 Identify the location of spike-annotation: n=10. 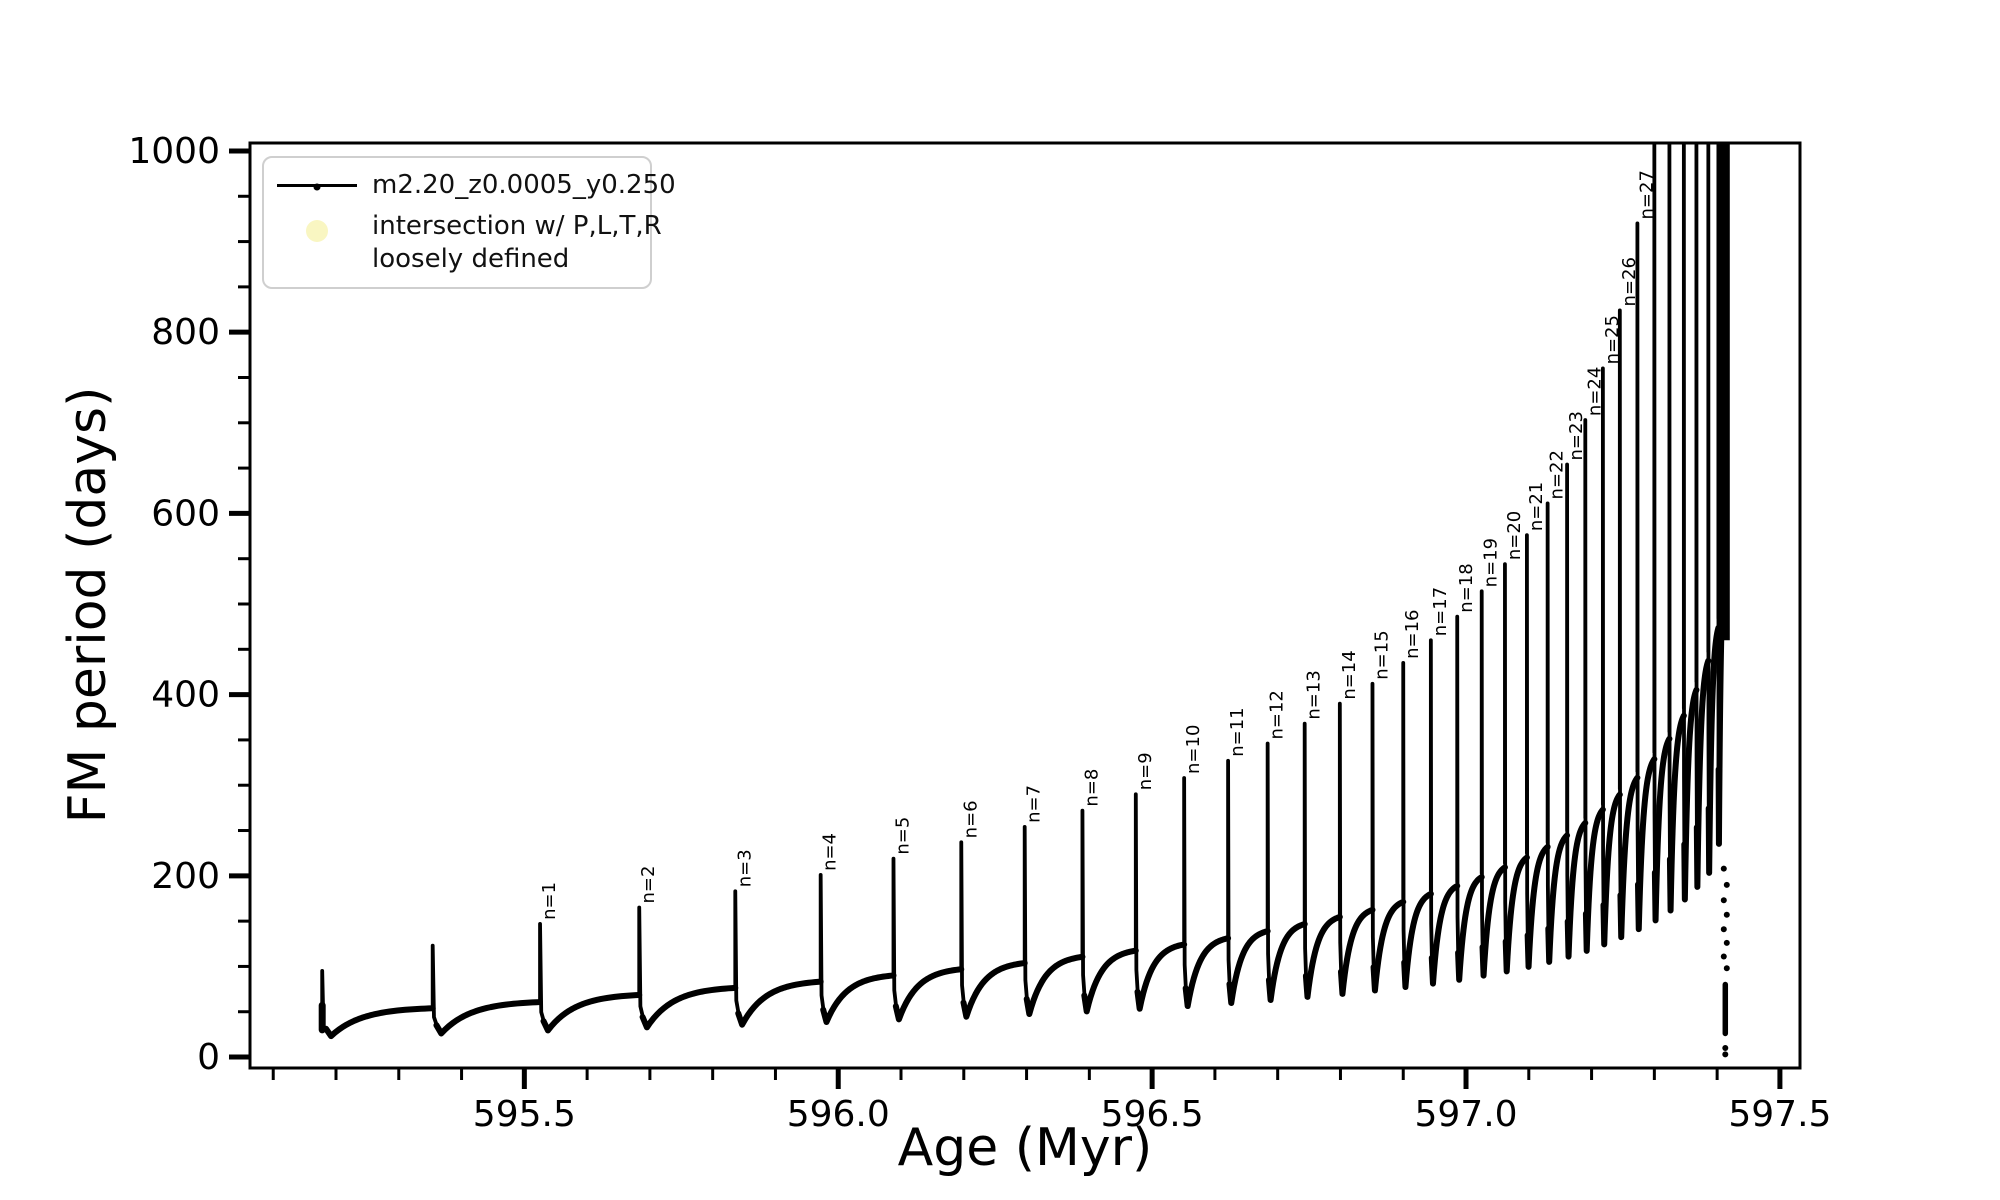
(1193, 749).